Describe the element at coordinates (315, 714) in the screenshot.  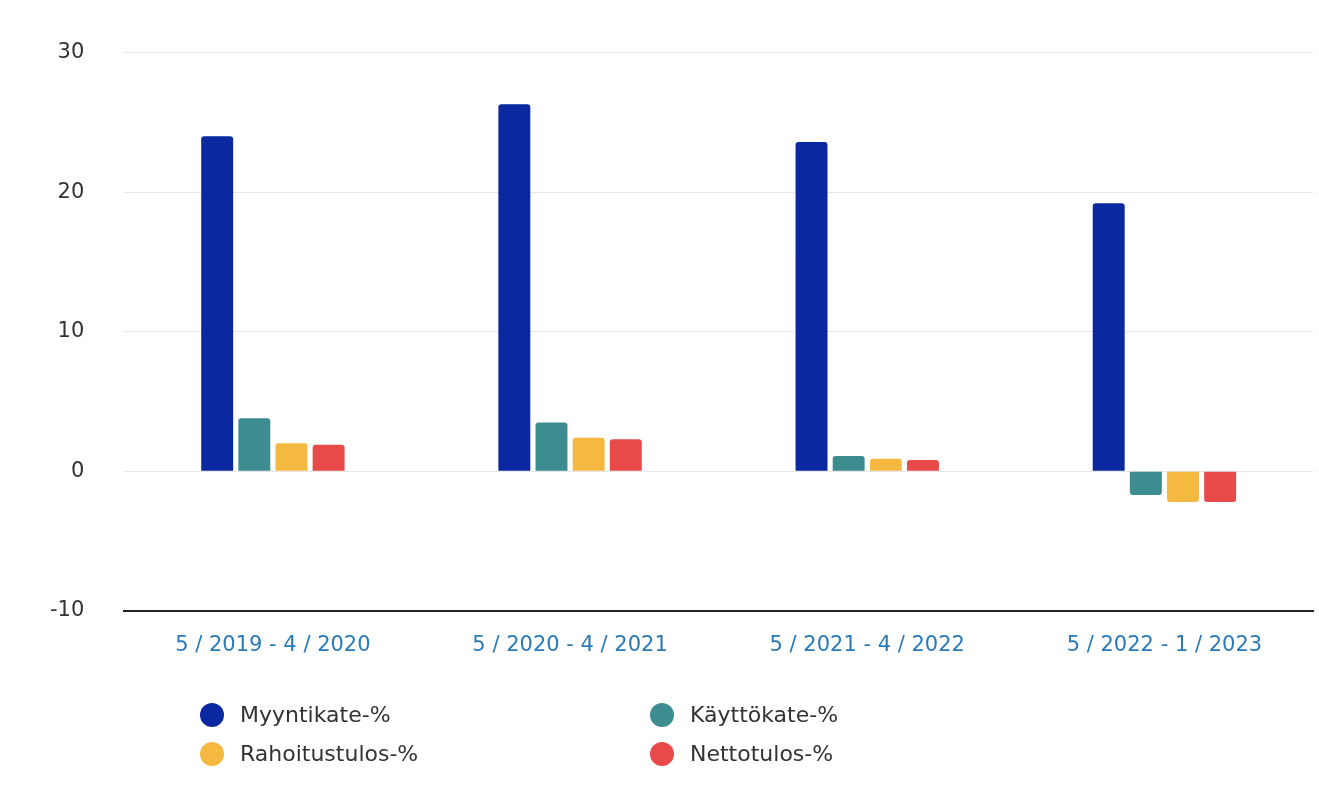
I see `legend-label: Myyntikate-%` at that location.